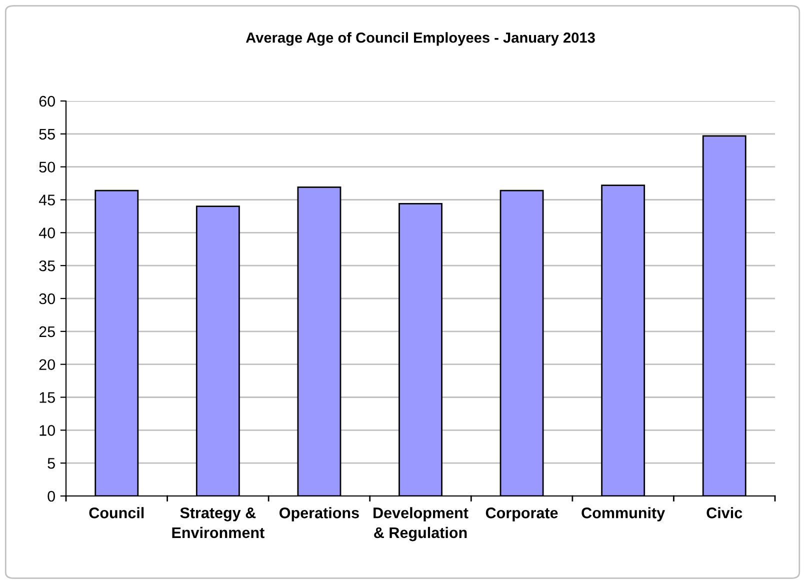 The image size is (805, 584). What do you see at coordinates (47, 266) in the screenshot?
I see `y-tick-label: 35` at bounding box center [47, 266].